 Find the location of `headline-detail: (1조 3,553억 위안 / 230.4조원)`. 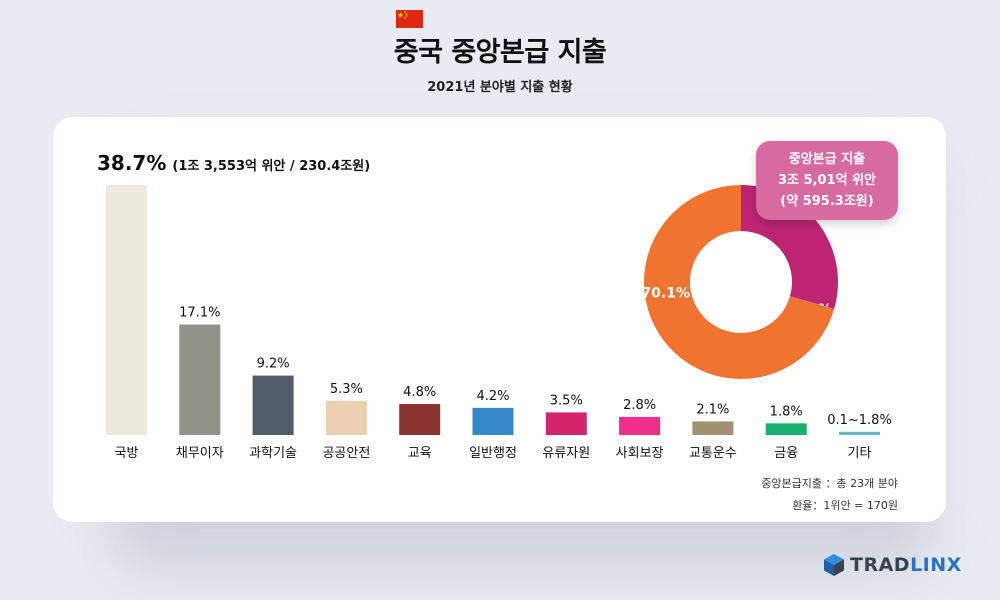

headline-detail: (1조 3,553억 위안 / 230.4조원) is located at coordinates (271, 166).